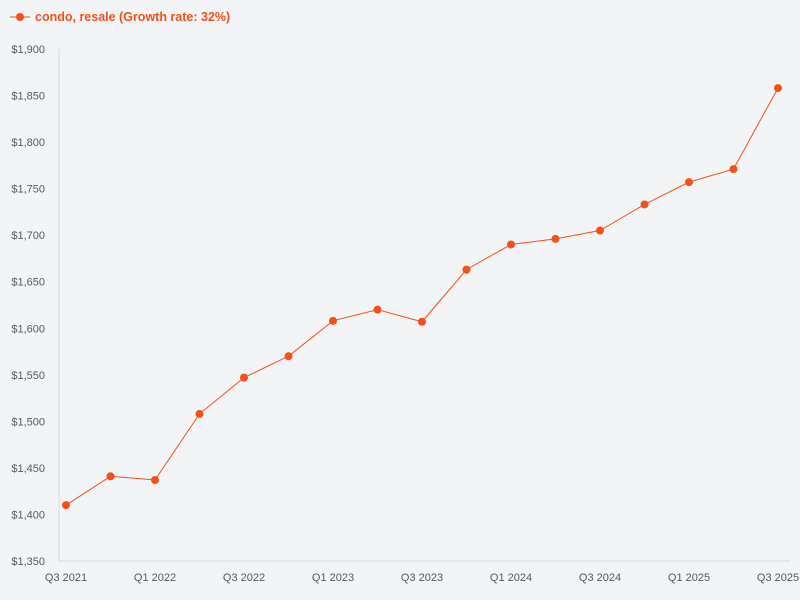 This screenshot has height=600, width=800. Describe the element at coordinates (28, 515) in the screenshot. I see `y-tick-label: $1,400` at that location.